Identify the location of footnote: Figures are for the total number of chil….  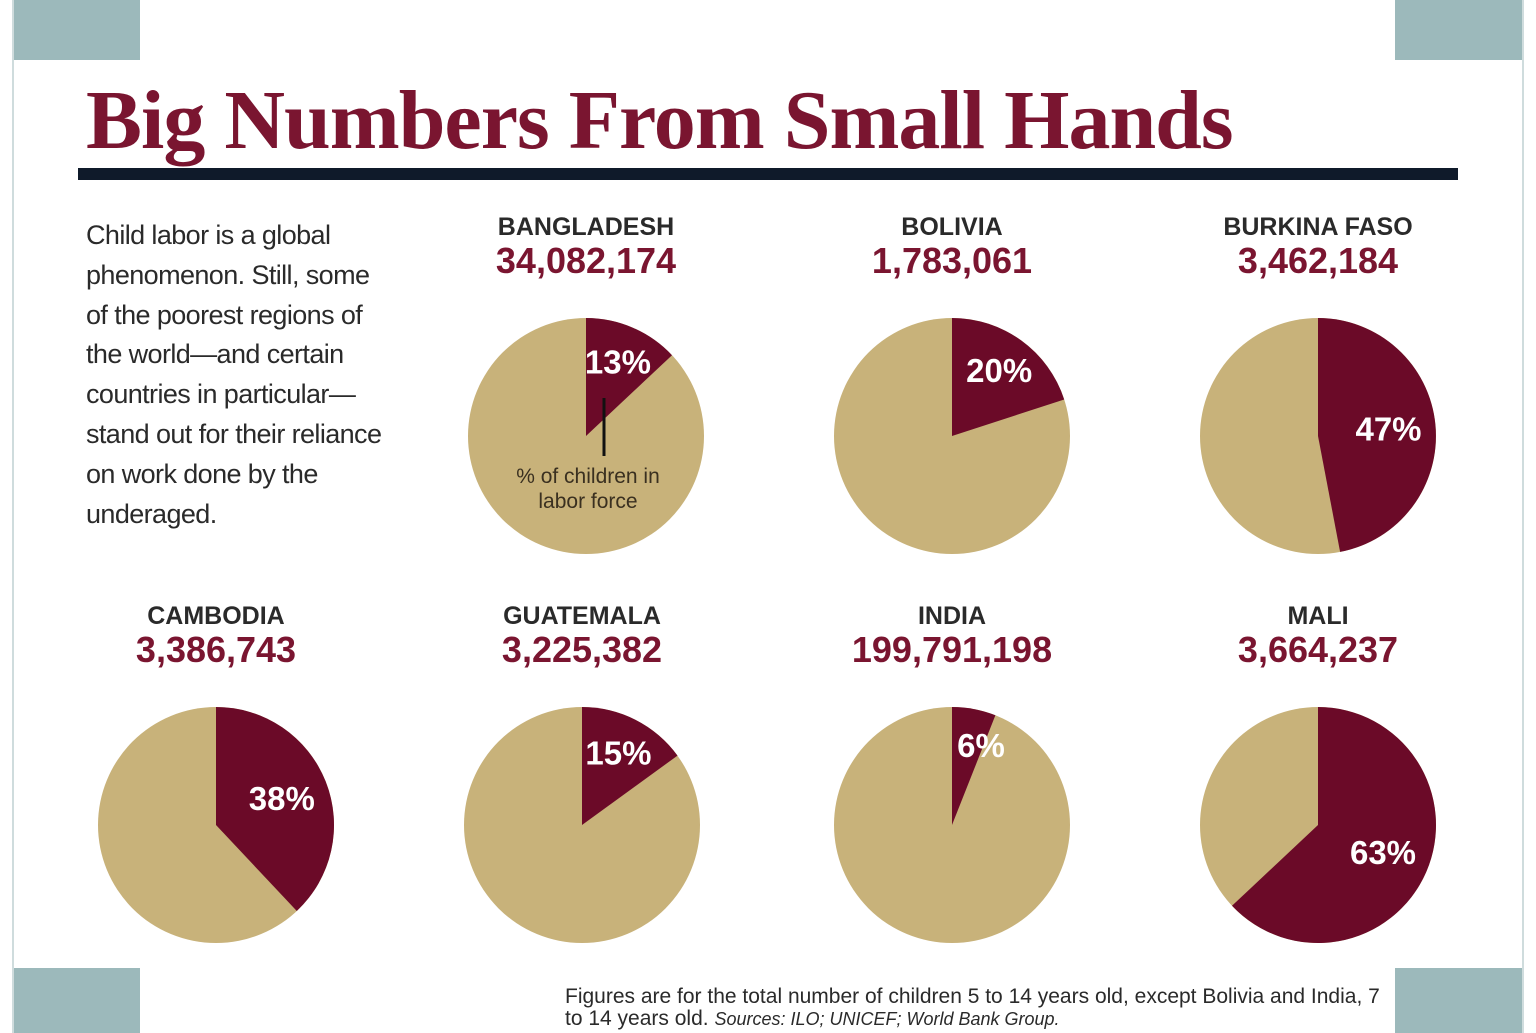
(975, 1008).